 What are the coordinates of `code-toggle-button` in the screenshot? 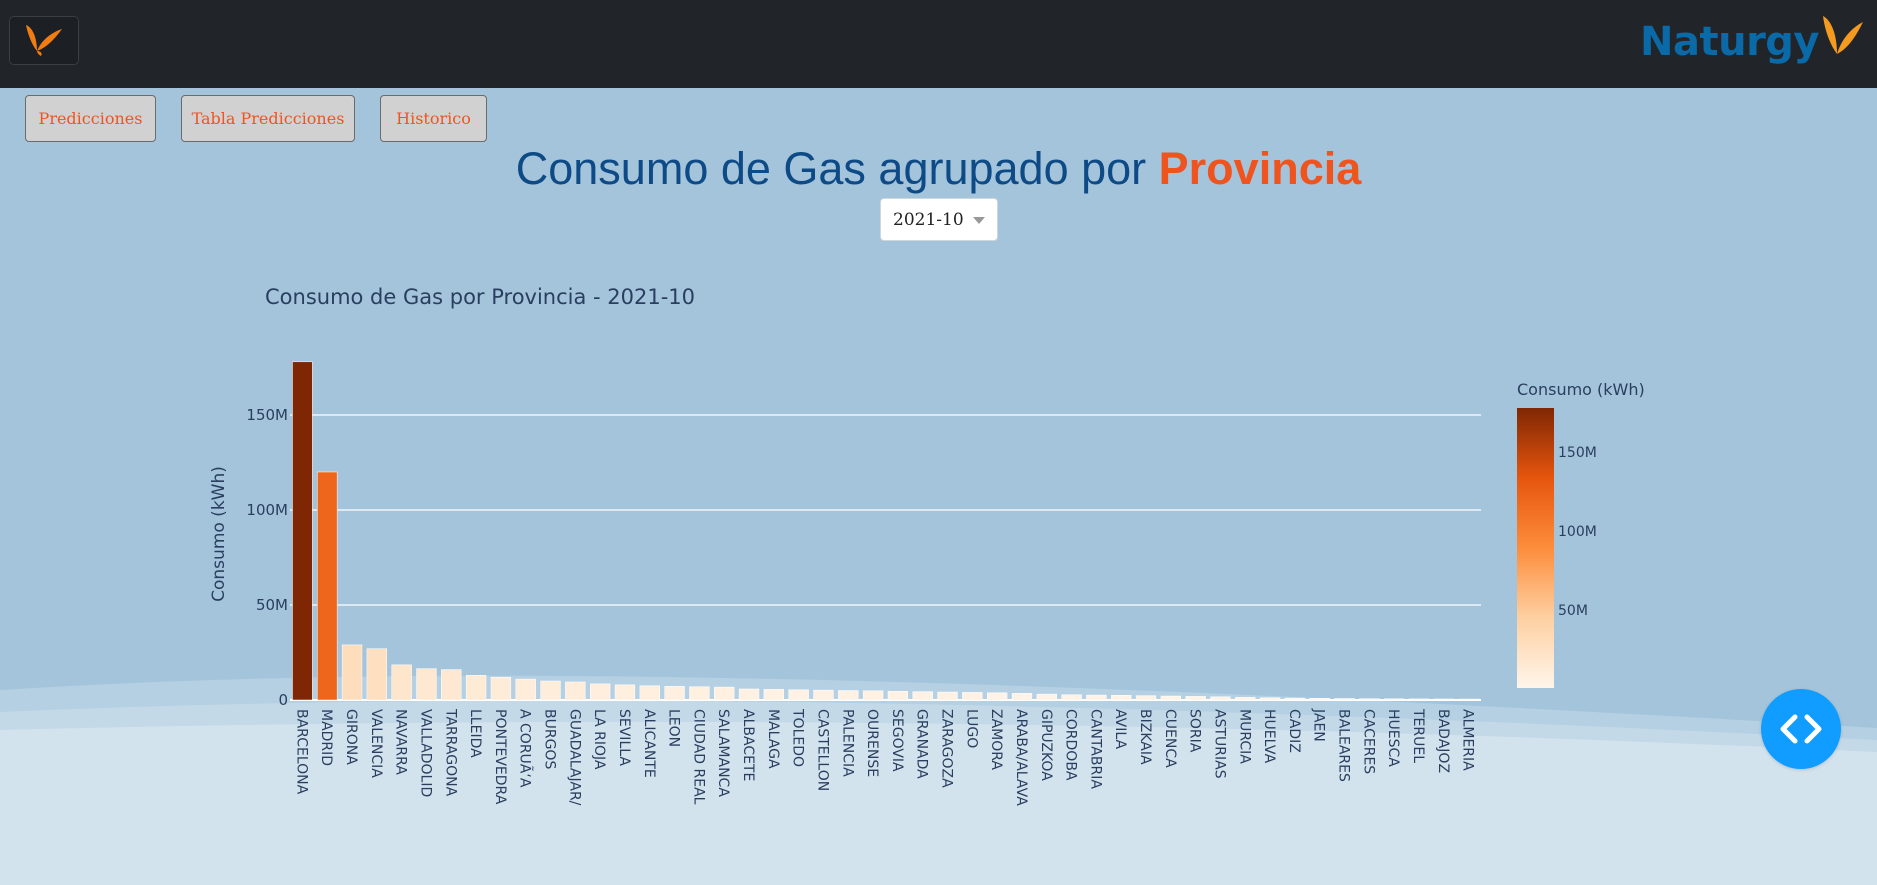 It's located at (1801, 729).